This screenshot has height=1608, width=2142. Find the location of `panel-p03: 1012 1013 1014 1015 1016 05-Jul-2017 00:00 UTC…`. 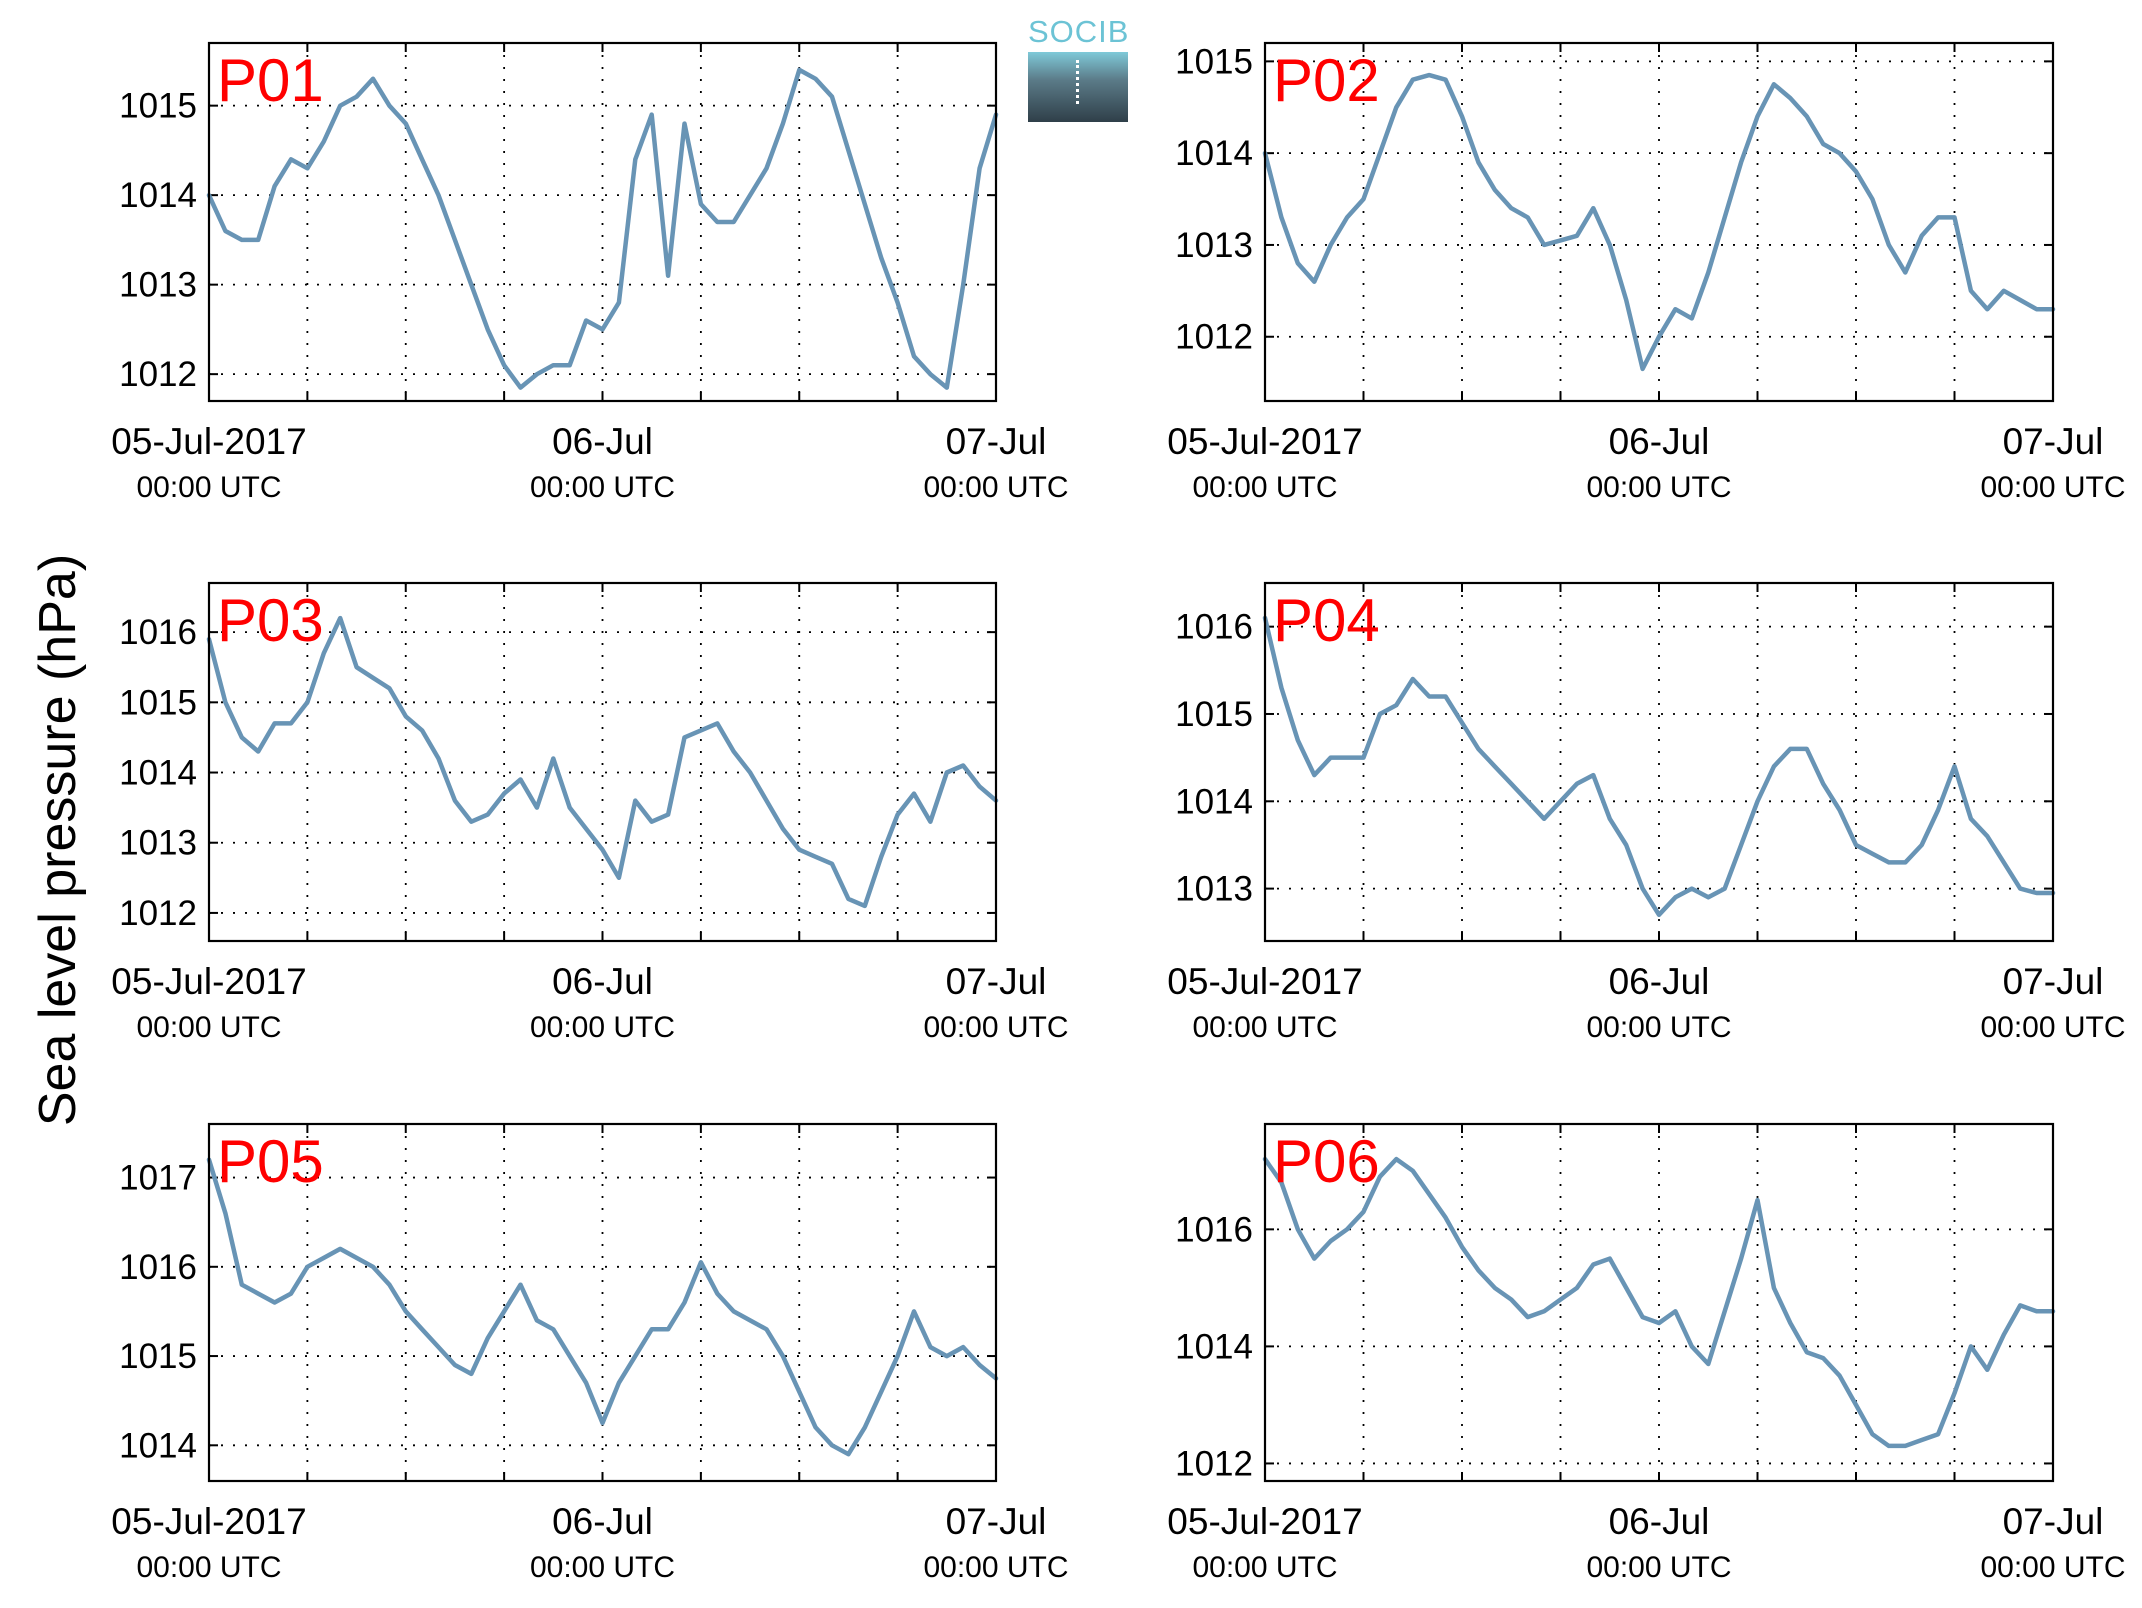

panel-p03: 1012 1013 1014 1015 1016 05-Jul-2017 00:00 UTC… is located at coordinates (590, 812).